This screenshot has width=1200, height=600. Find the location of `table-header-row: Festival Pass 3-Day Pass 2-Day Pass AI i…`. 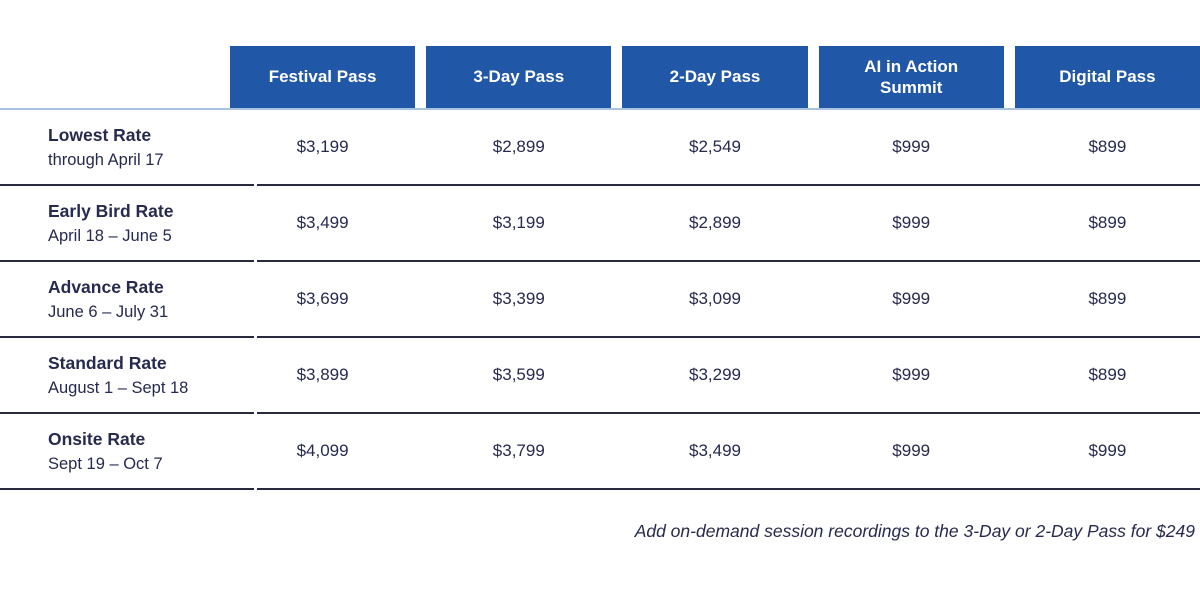

table-header-row: Festival Pass 3-Day Pass 2-Day Pass AI i… is located at coordinates (600, 78).